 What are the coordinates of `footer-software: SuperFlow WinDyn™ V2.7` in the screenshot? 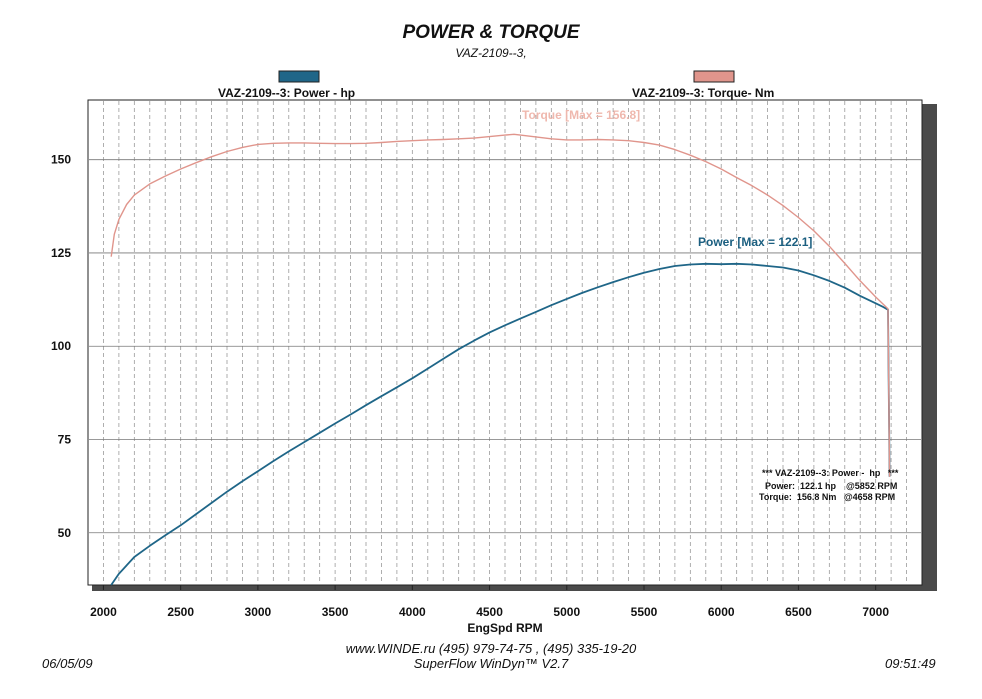 It's located at (491, 663).